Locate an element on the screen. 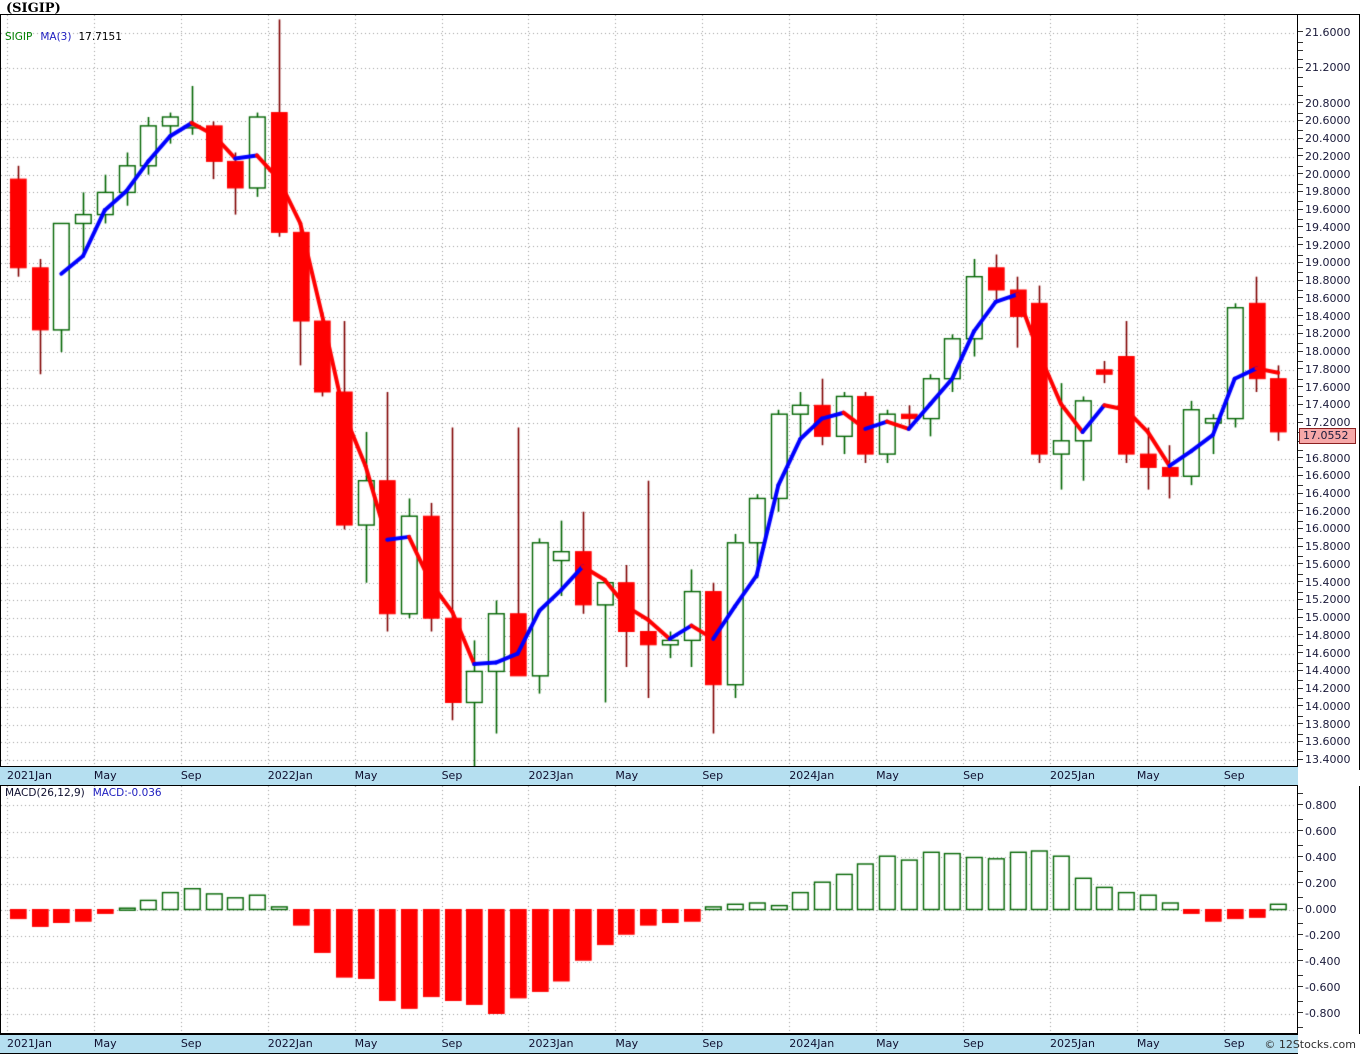 The width and height of the screenshot is (1360, 1056). price-axis-tick: 17.4000 is located at coordinates (1324, 404).